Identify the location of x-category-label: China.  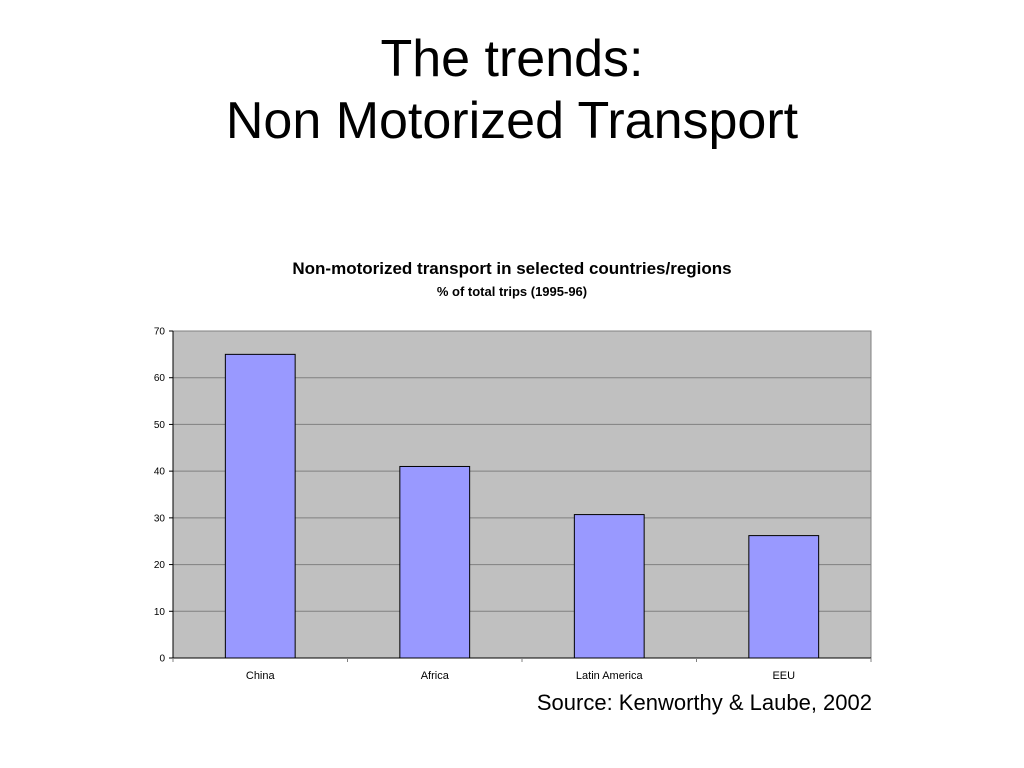
(261, 676).